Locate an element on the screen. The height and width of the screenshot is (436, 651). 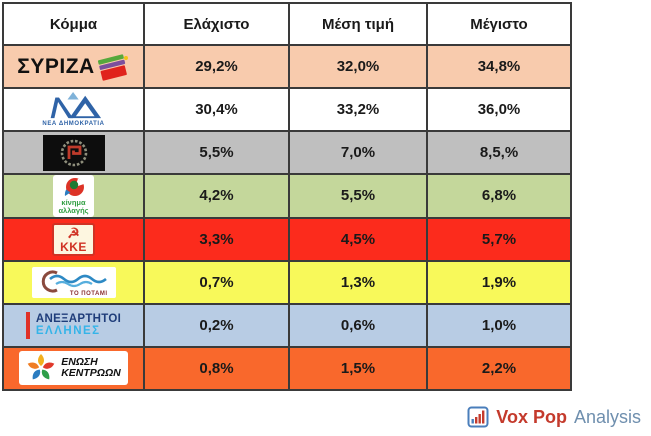
to-potami-logo-text: ΤΟ ΠΟΤΑΜΙ is located at coordinates (88, 293).